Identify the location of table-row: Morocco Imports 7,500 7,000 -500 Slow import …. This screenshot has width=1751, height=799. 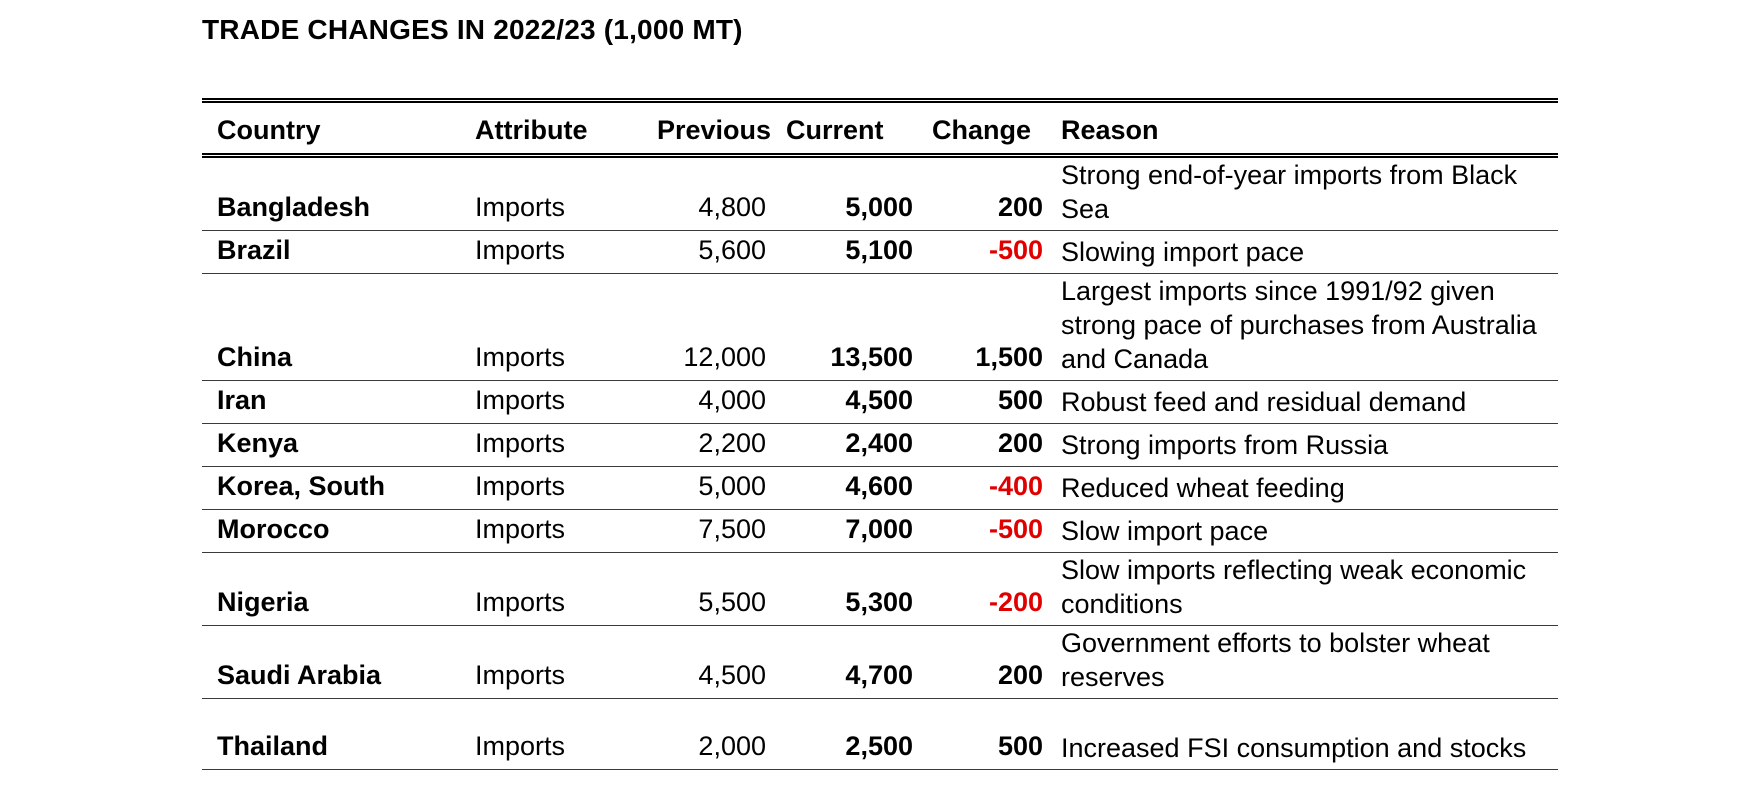
(880, 531).